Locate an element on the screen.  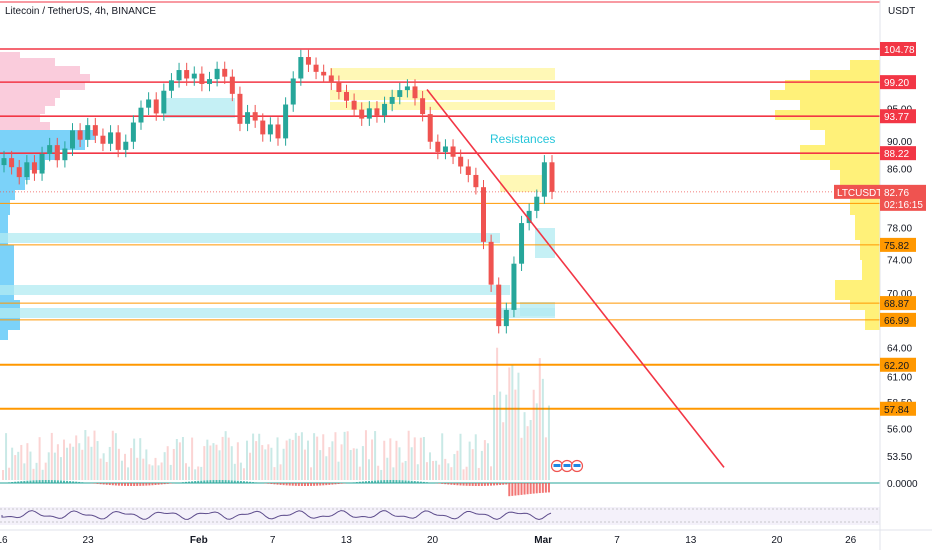
zone-box is located at coordinates (277, 313).